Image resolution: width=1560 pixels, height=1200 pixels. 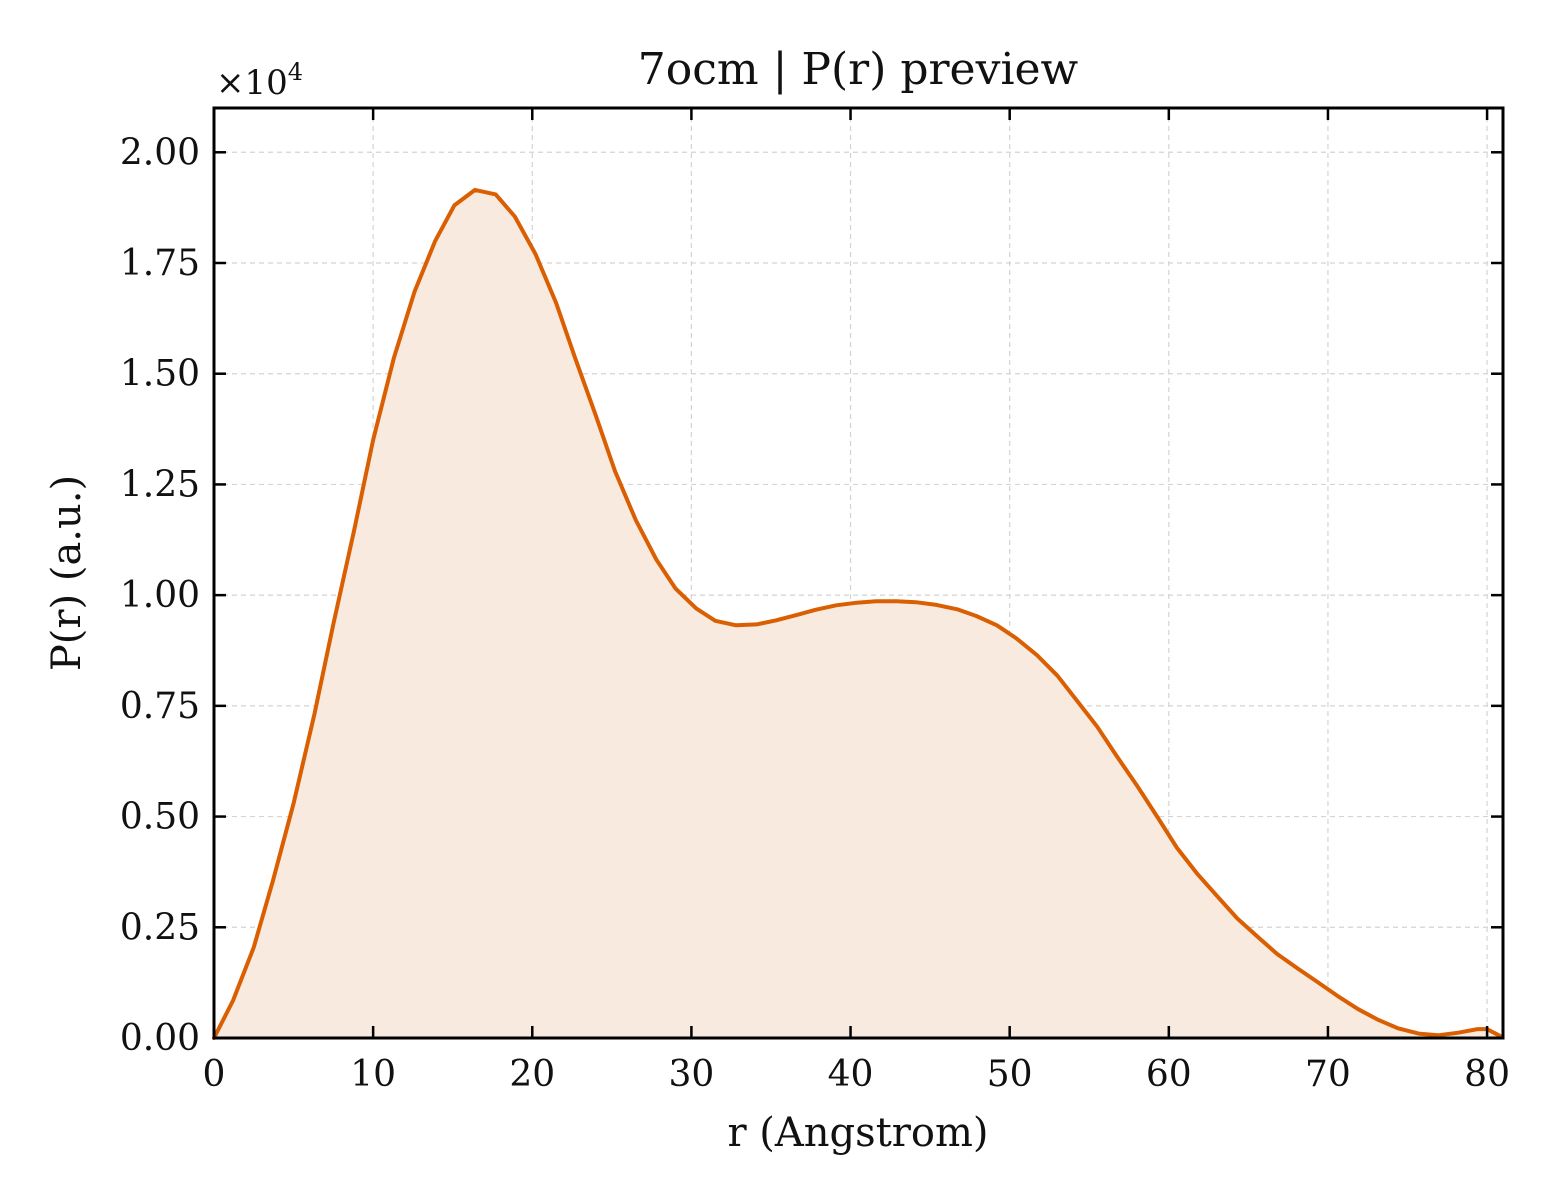 I want to click on x-tick-label: 70, so click(x=1328, y=1074).